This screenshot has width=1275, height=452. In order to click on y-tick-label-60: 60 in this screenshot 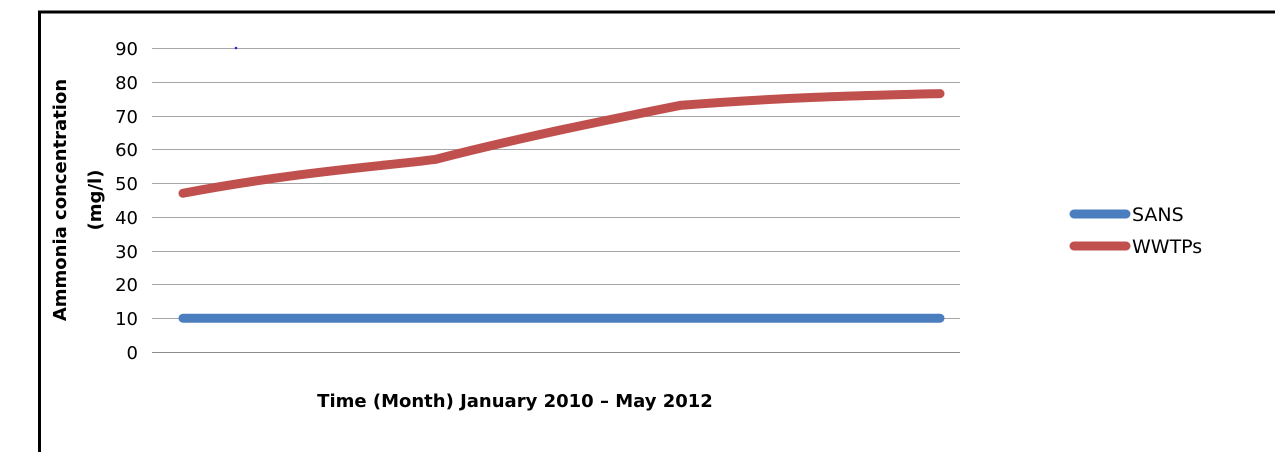, I will do `click(126, 150)`.